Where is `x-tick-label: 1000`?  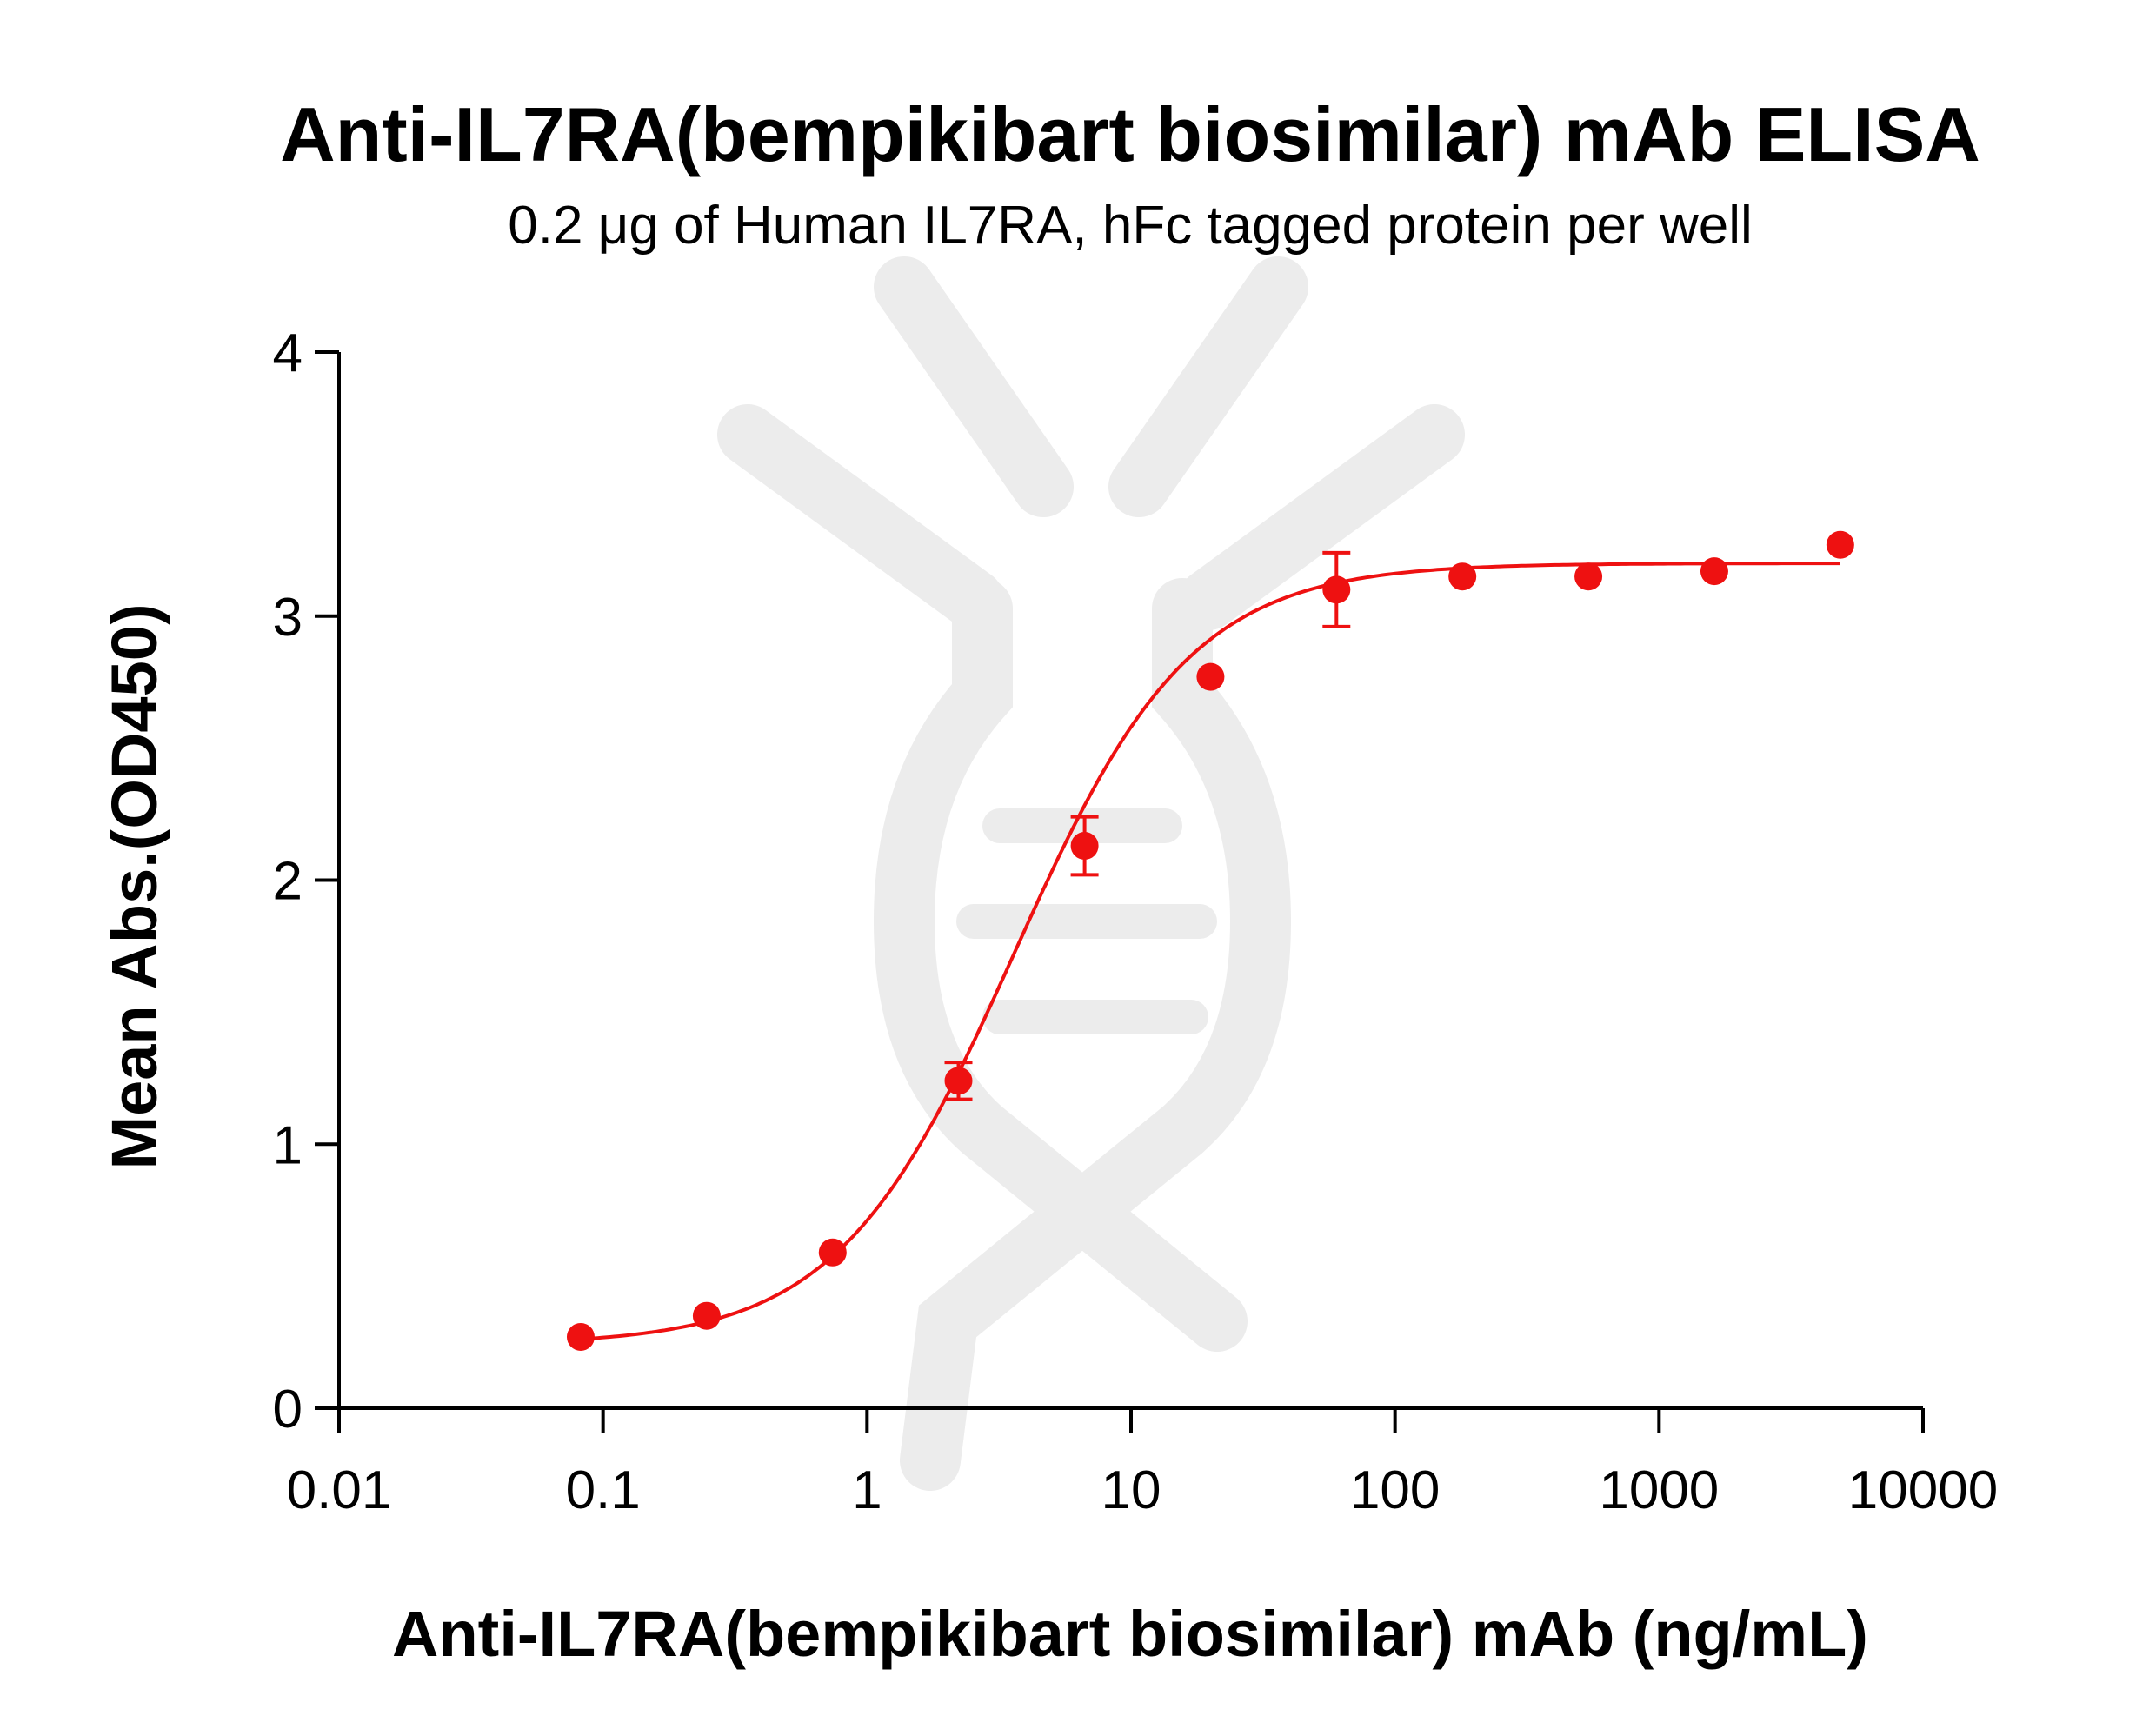
x-tick-label: 1000 is located at coordinates (1659, 1490).